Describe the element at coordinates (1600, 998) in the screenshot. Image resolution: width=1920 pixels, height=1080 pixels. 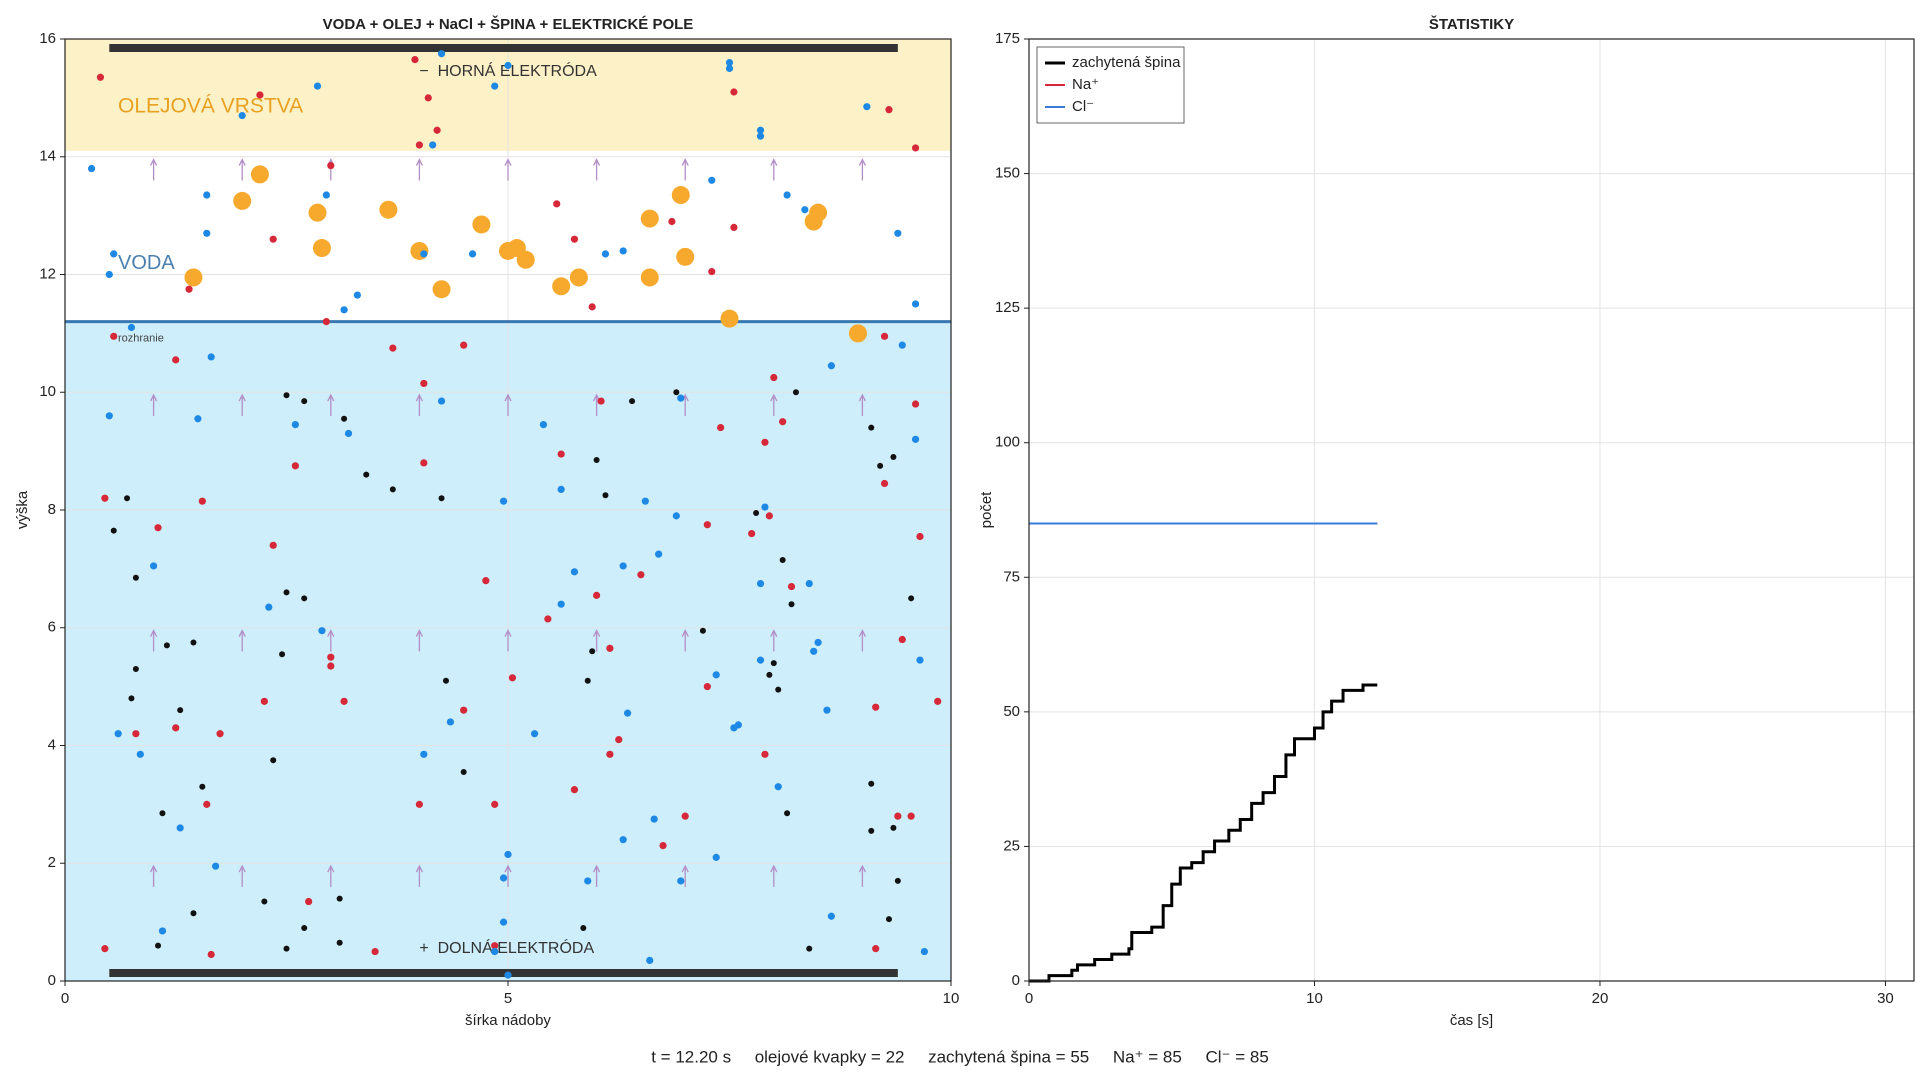
I see `x-tick-label: 20` at that location.